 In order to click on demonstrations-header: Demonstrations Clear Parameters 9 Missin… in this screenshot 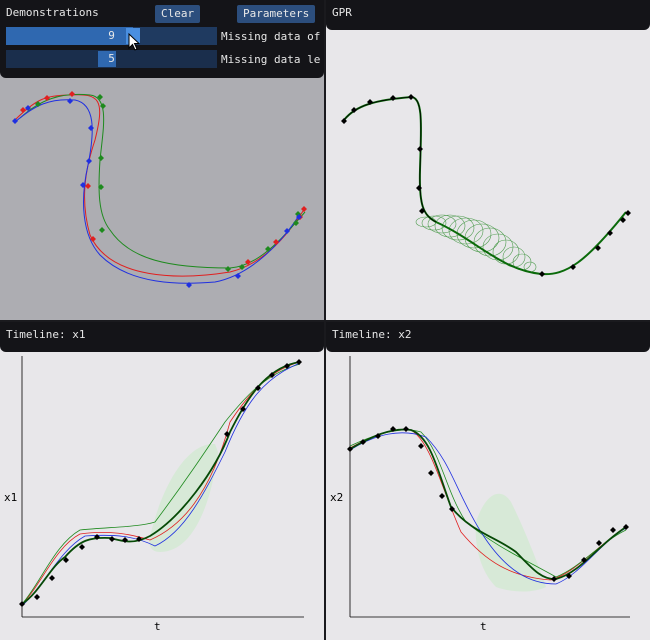, I will do `click(162, 39)`.